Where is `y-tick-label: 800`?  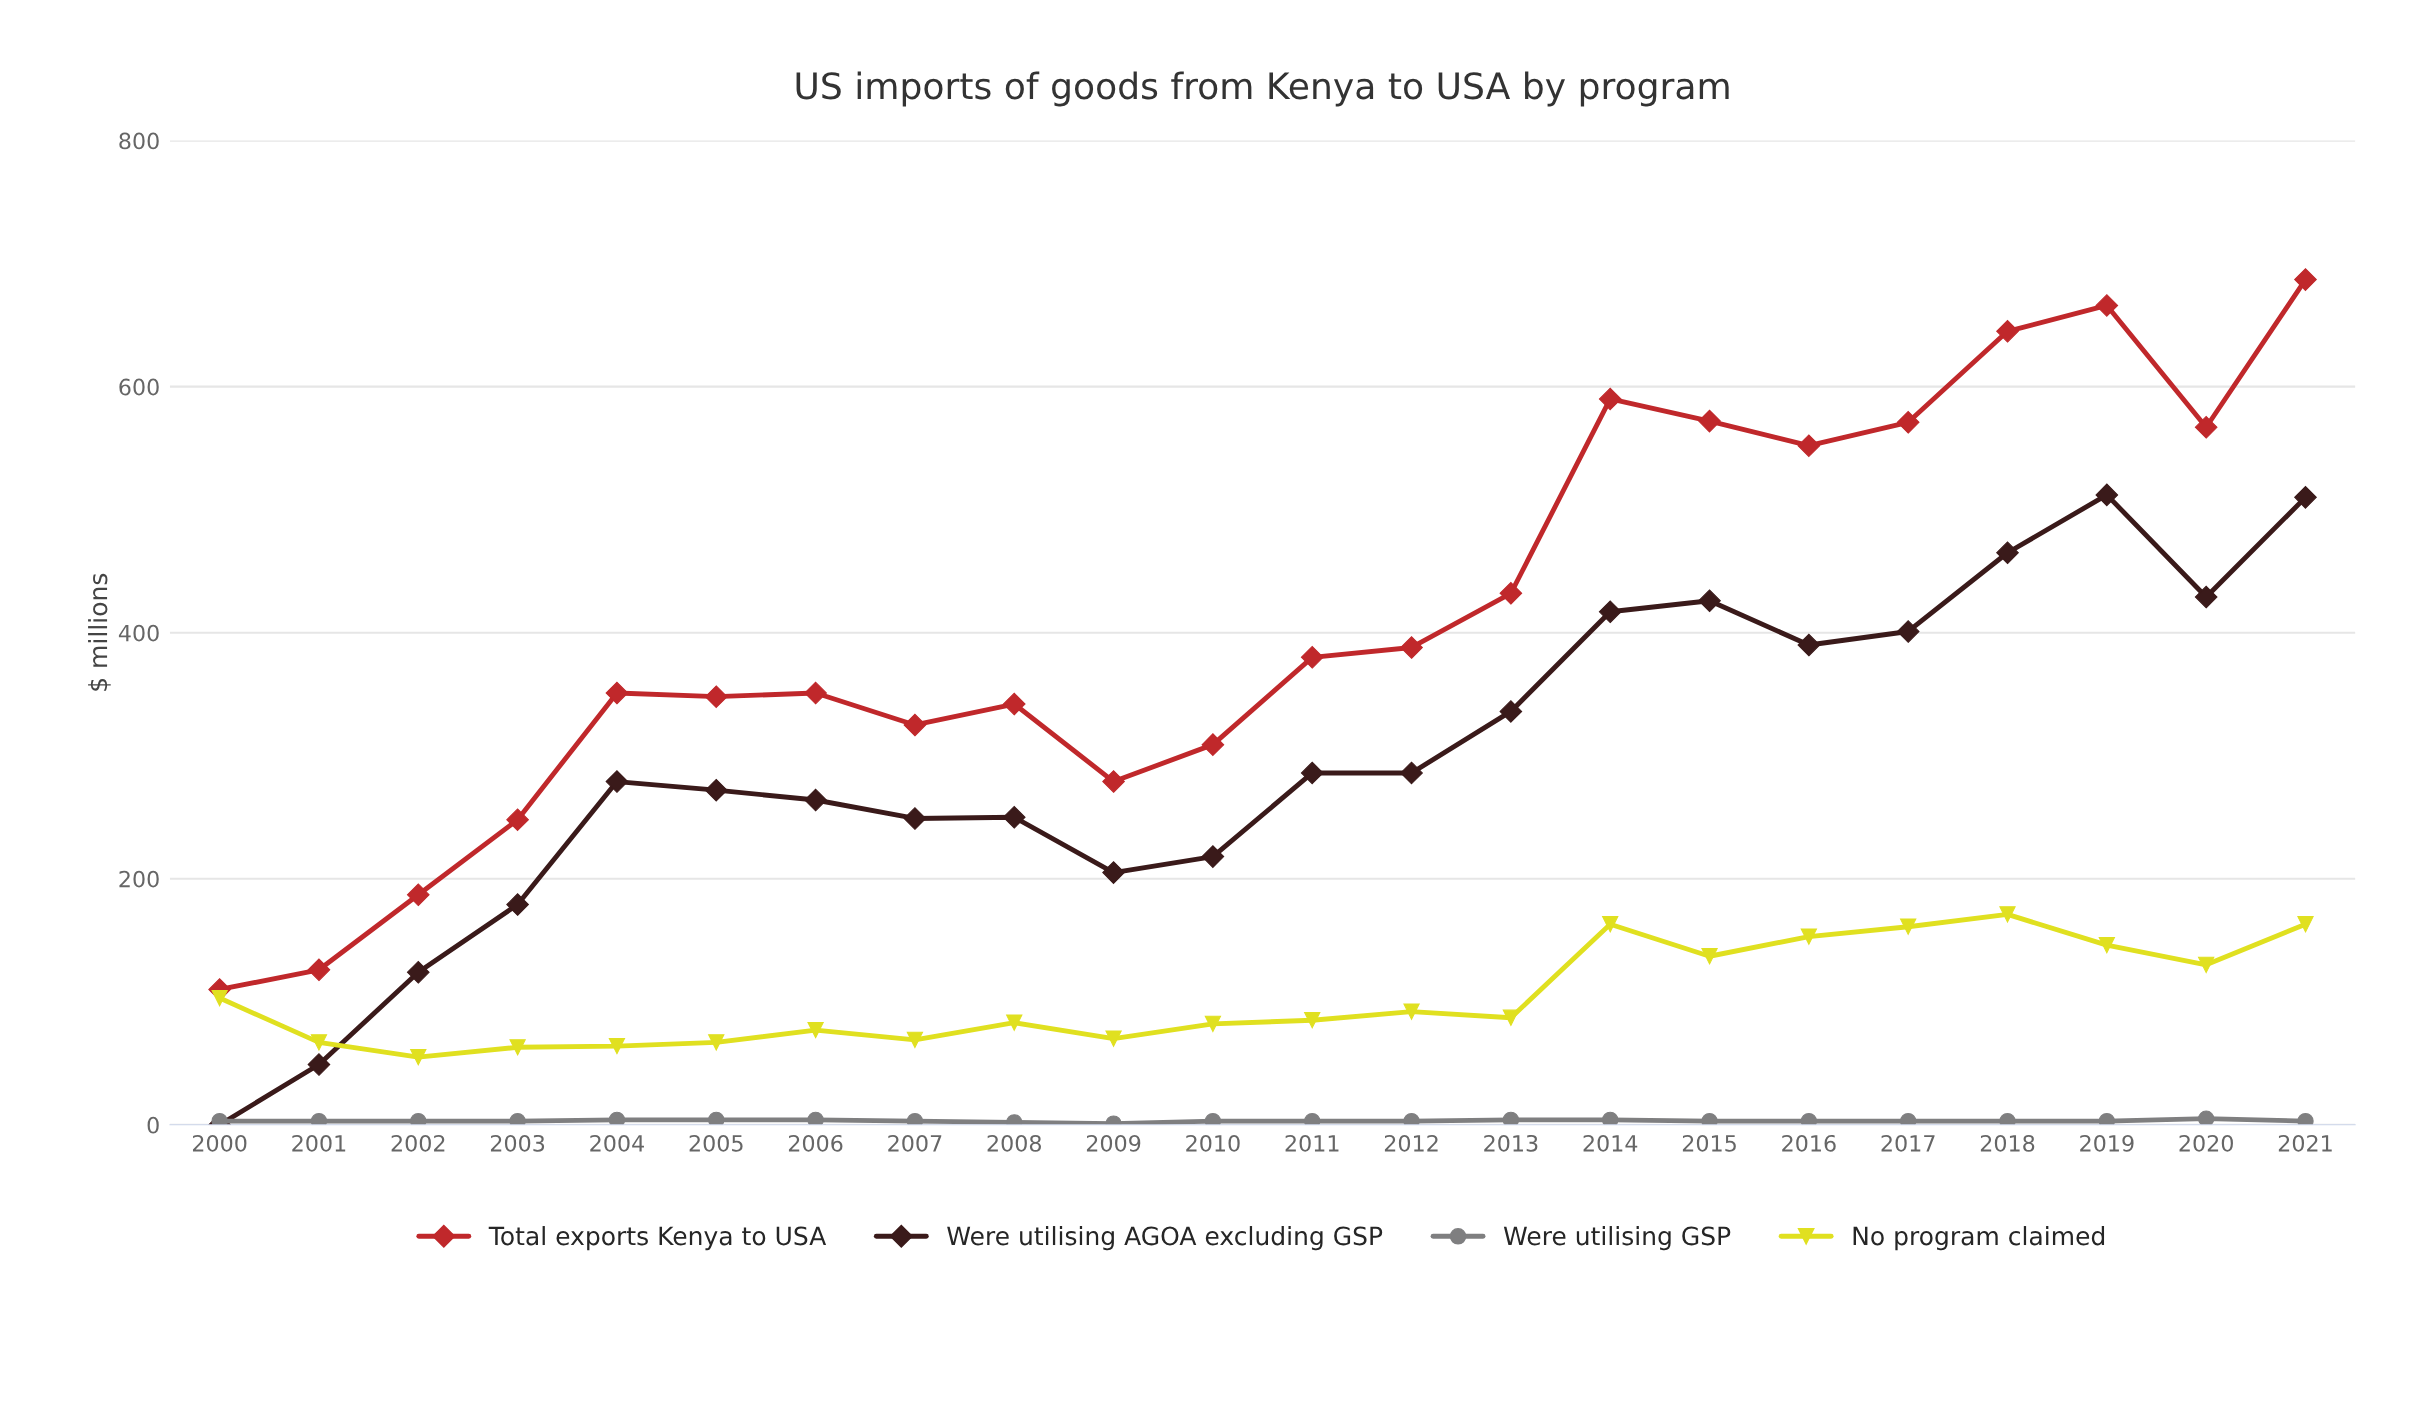
y-tick-label: 800 is located at coordinates (139, 141).